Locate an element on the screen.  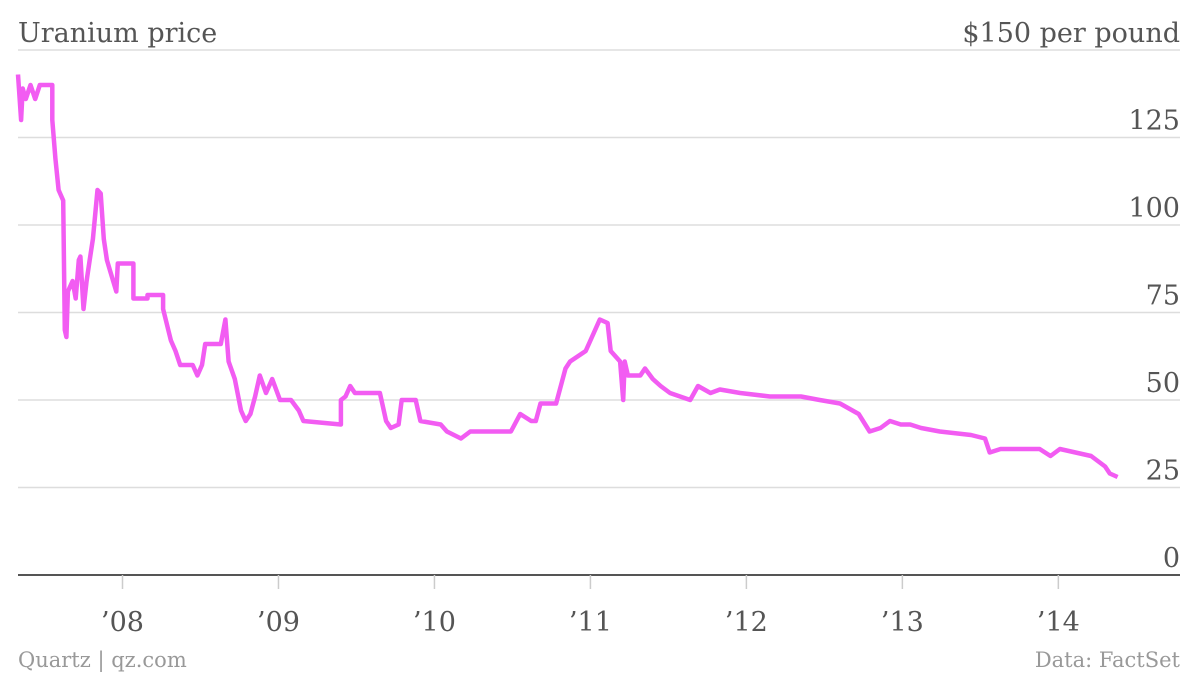
credit: Quartz | qz.com is located at coordinates (102, 660).